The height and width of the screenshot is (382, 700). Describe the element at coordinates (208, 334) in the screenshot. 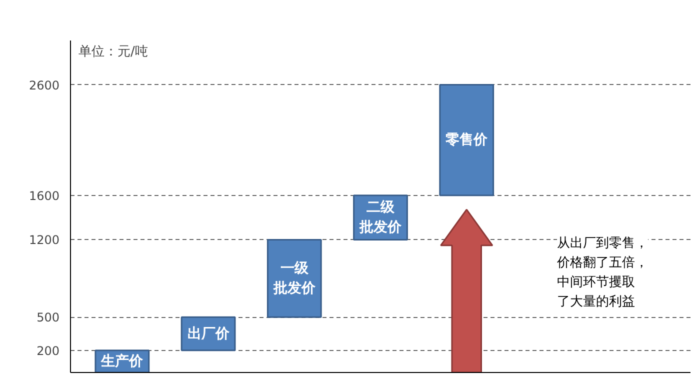

I see `x-tick-label: 出厂价` at that location.